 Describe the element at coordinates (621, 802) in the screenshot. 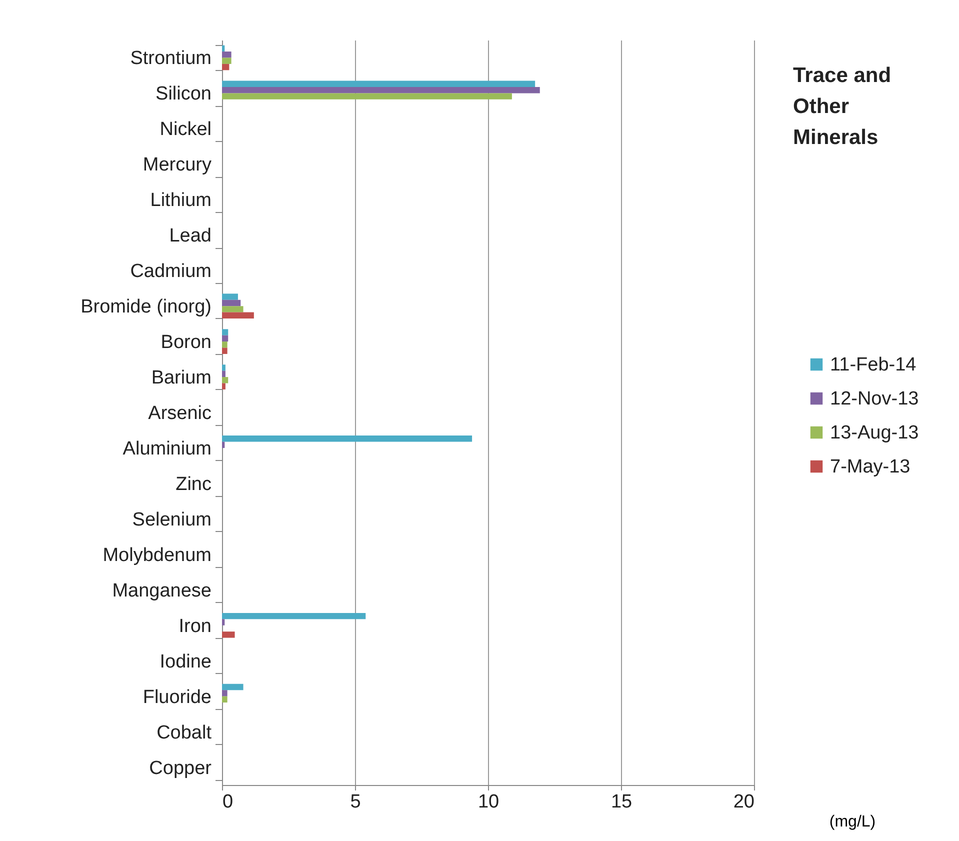

I see `x-tick-label: 15` at that location.